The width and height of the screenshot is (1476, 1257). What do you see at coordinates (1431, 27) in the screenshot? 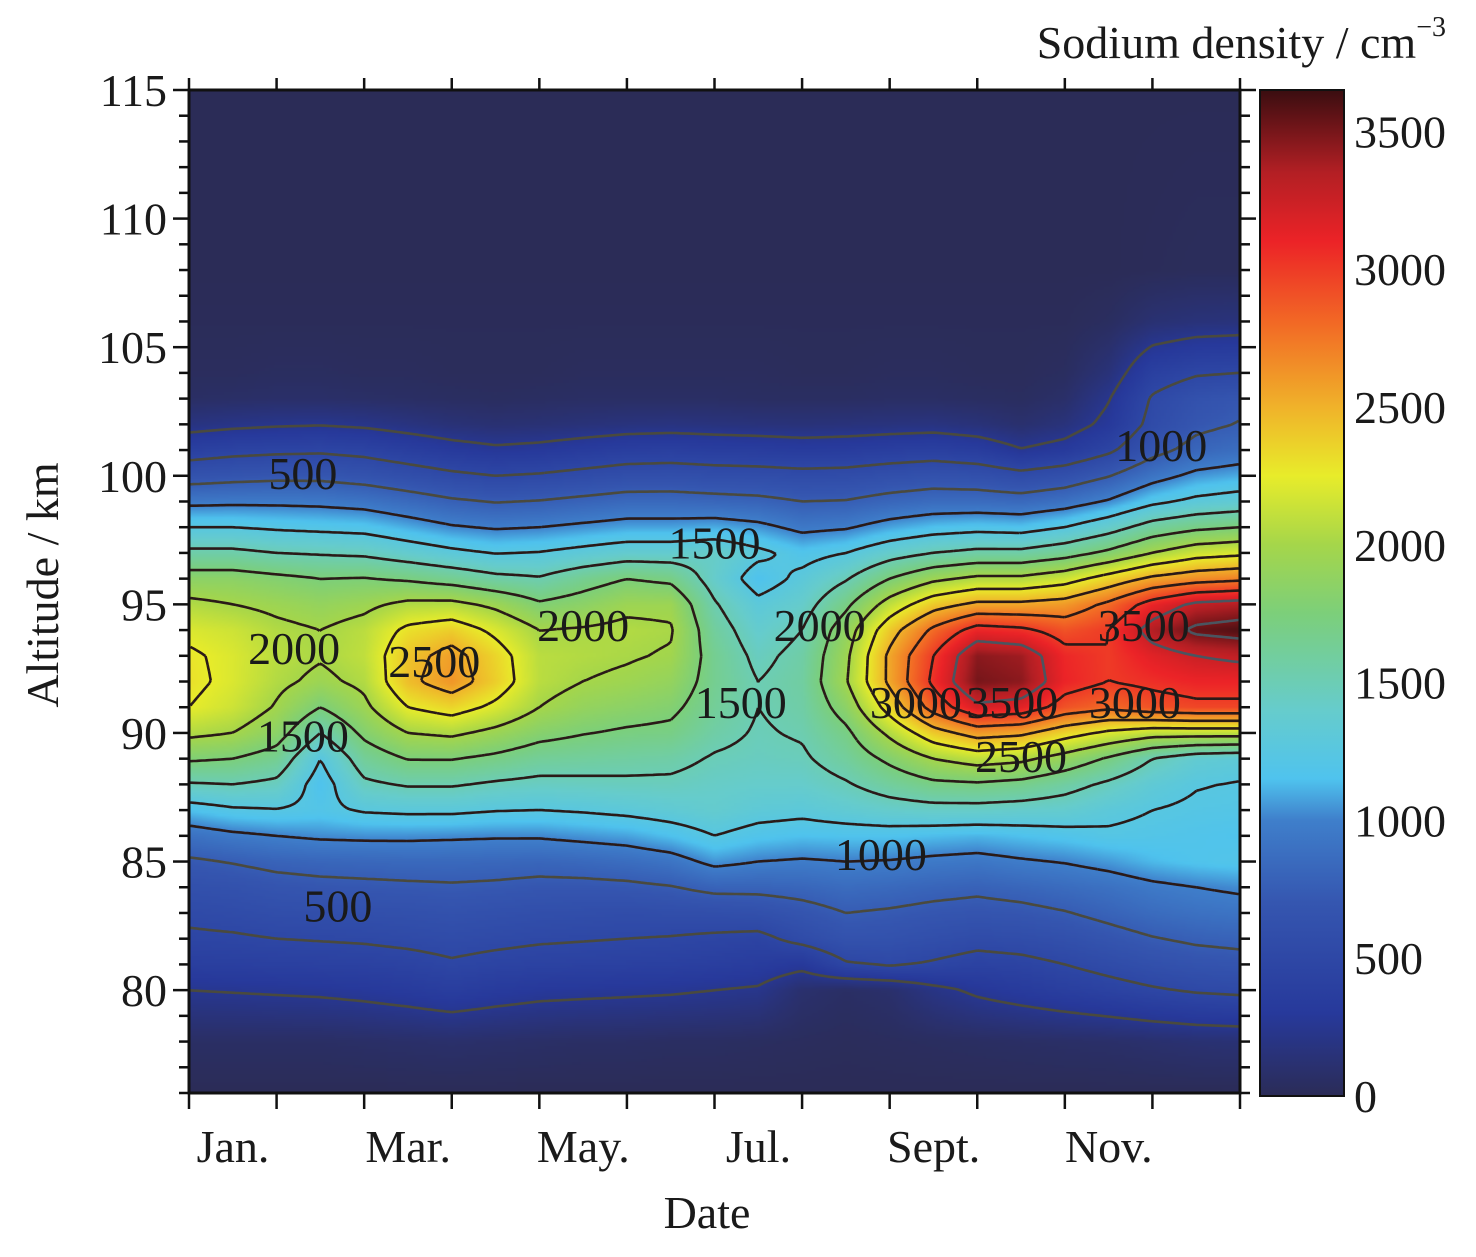
I see `colorbar-title-superscript: −3` at bounding box center [1431, 27].